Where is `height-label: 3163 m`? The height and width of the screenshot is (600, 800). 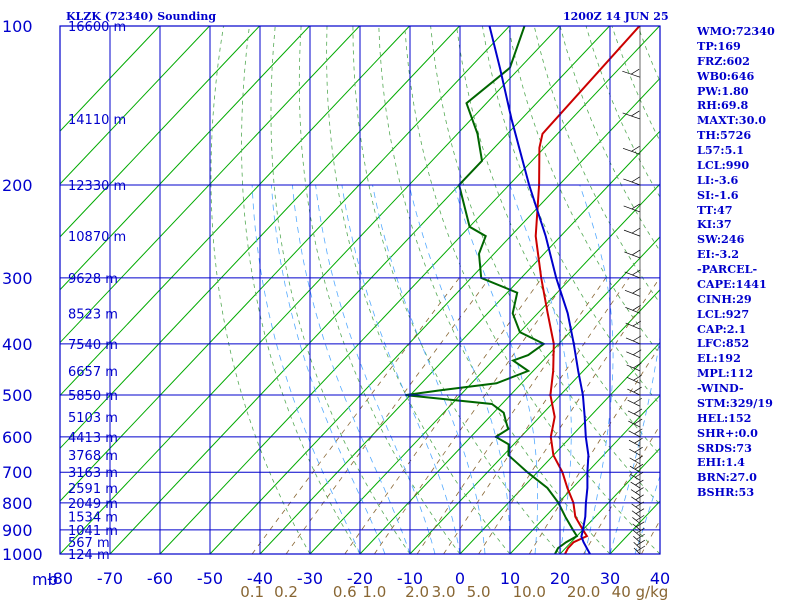 height-label: 3163 m is located at coordinates (93, 473).